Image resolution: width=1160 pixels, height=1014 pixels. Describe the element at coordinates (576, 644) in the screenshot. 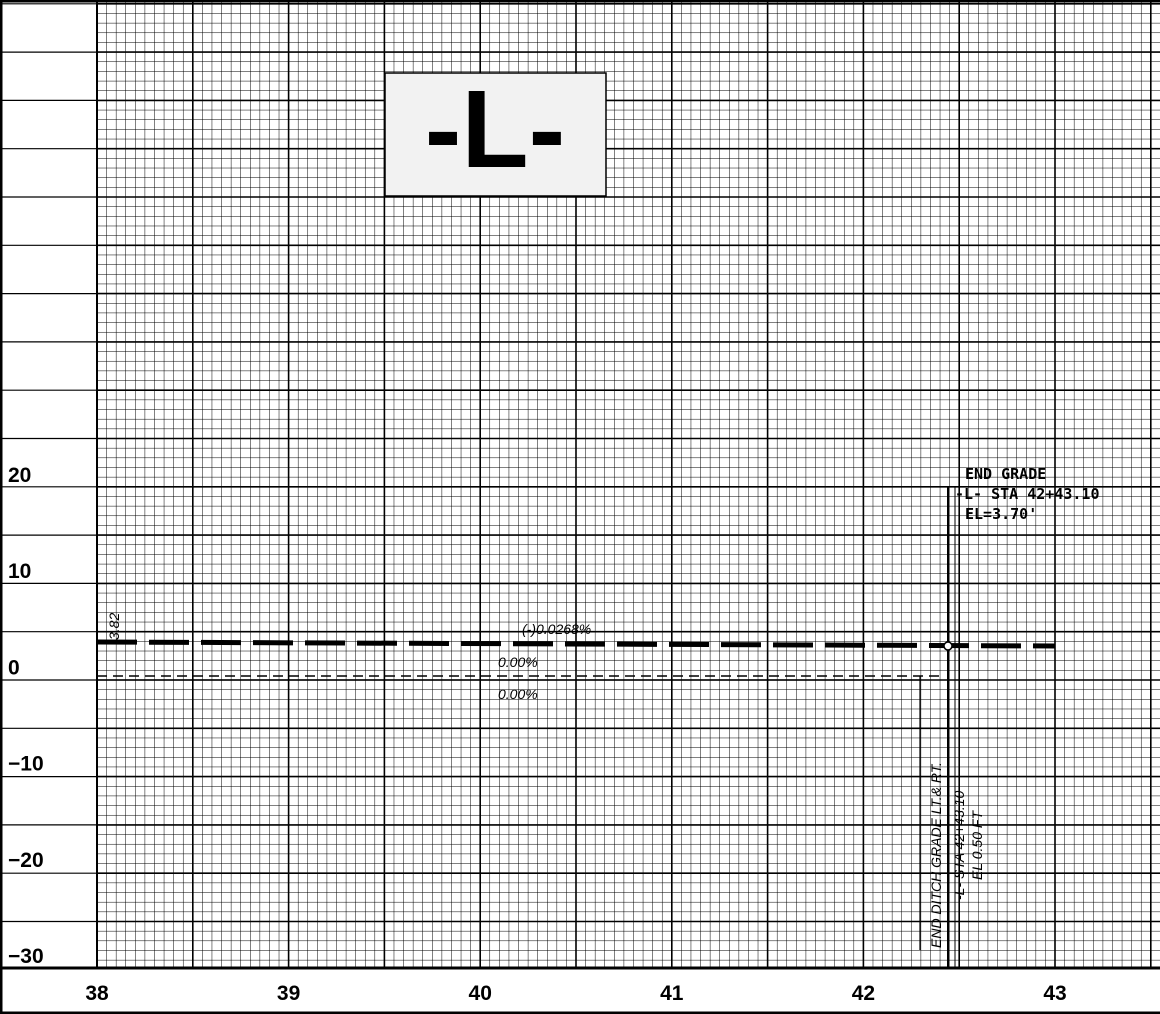

I see `profile-grade-line` at that location.